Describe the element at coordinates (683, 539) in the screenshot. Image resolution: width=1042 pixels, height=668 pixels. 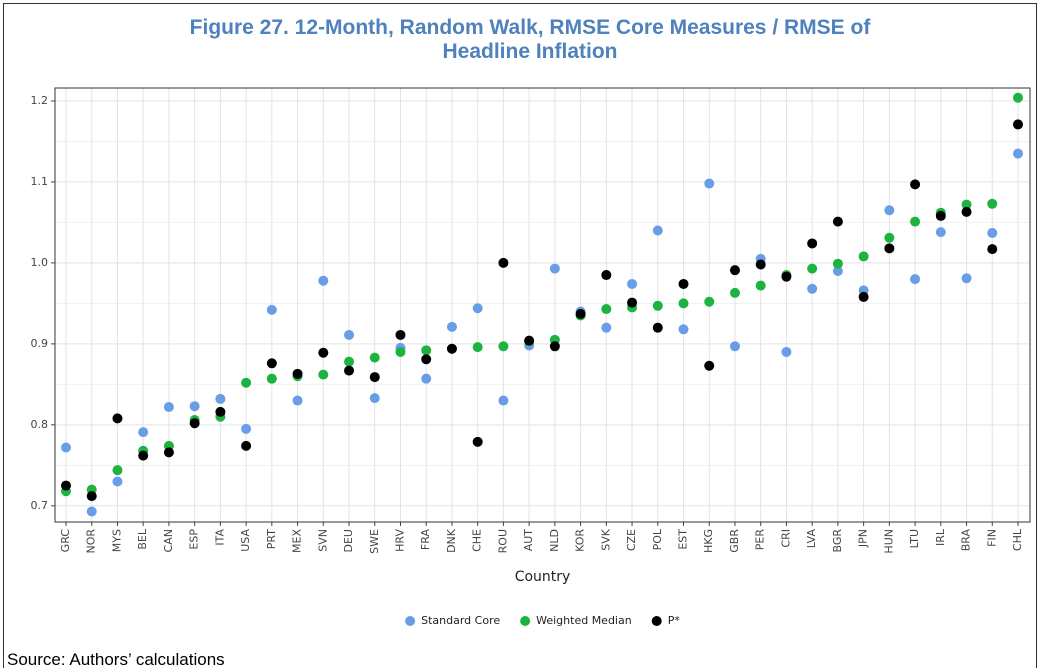
I see `x-tick-label: EST` at that location.